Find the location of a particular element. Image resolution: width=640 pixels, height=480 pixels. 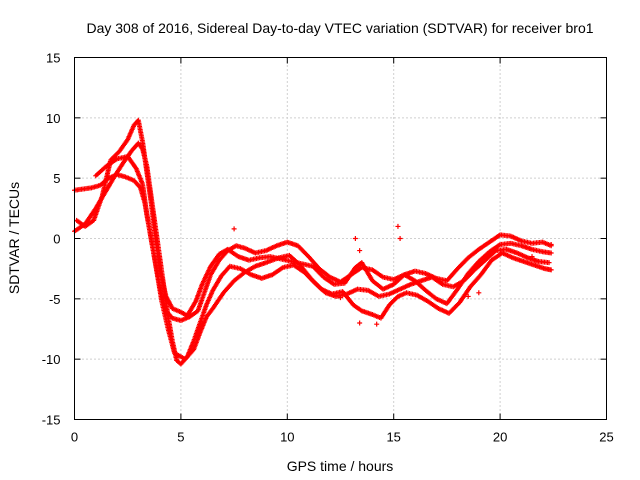

x-tick-label: 10 is located at coordinates (287, 437).